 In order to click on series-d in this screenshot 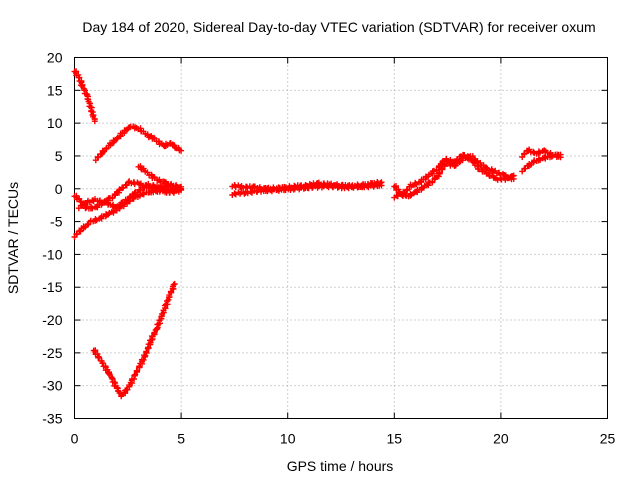, I will do `click(128, 213)`.